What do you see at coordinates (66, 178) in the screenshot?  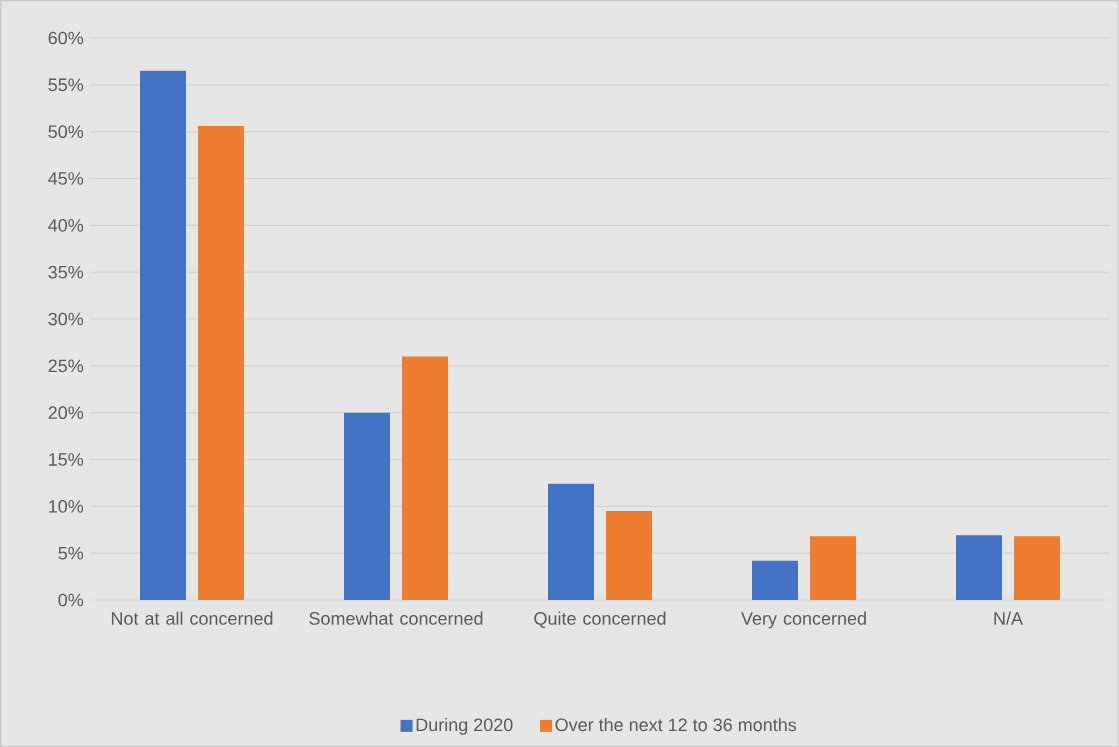 I see `y-tick-label: 45%` at bounding box center [66, 178].